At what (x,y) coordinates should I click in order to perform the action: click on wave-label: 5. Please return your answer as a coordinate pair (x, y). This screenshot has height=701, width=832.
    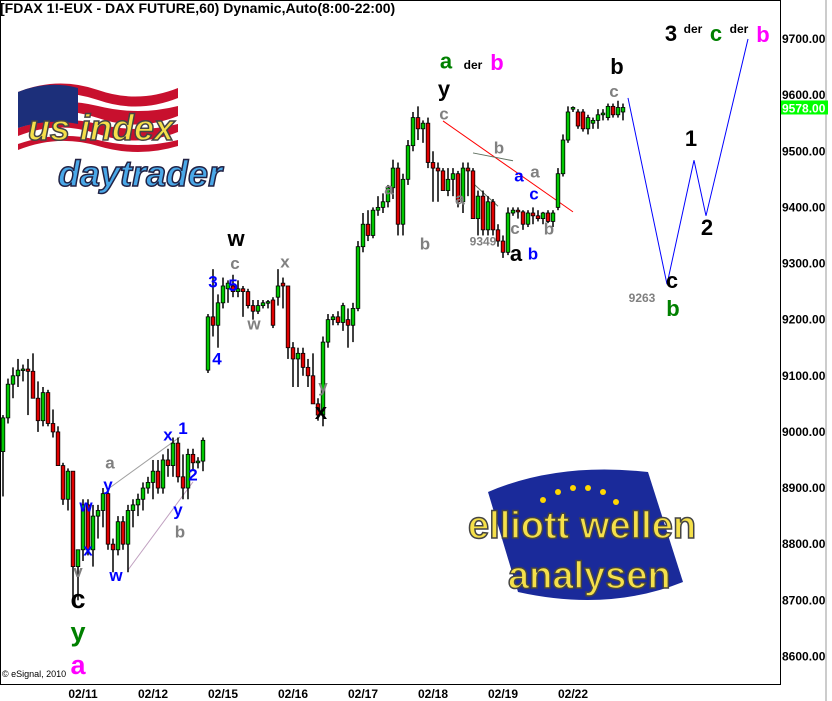
    Looking at the image, I should click on (232, 285).